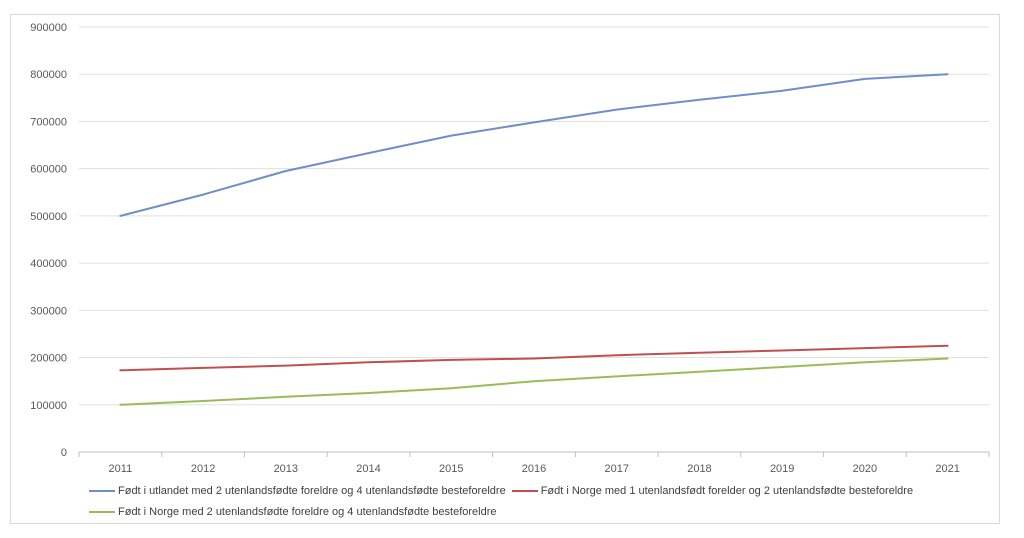 The image size is (1024, 538). Describe the element at coordinates (48, 170) in the screenshot. I see `y-tick-label: 600000` at that location.